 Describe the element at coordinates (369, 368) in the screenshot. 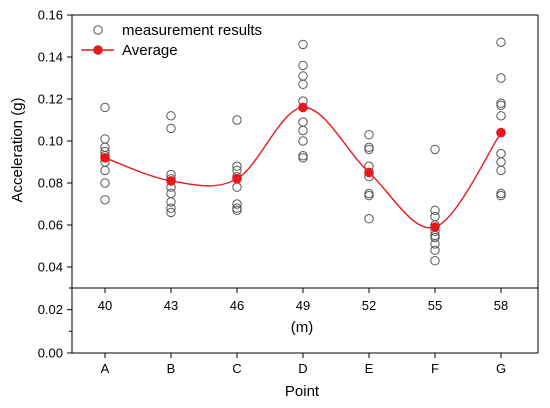

I see `x-category-label: E` at that location.